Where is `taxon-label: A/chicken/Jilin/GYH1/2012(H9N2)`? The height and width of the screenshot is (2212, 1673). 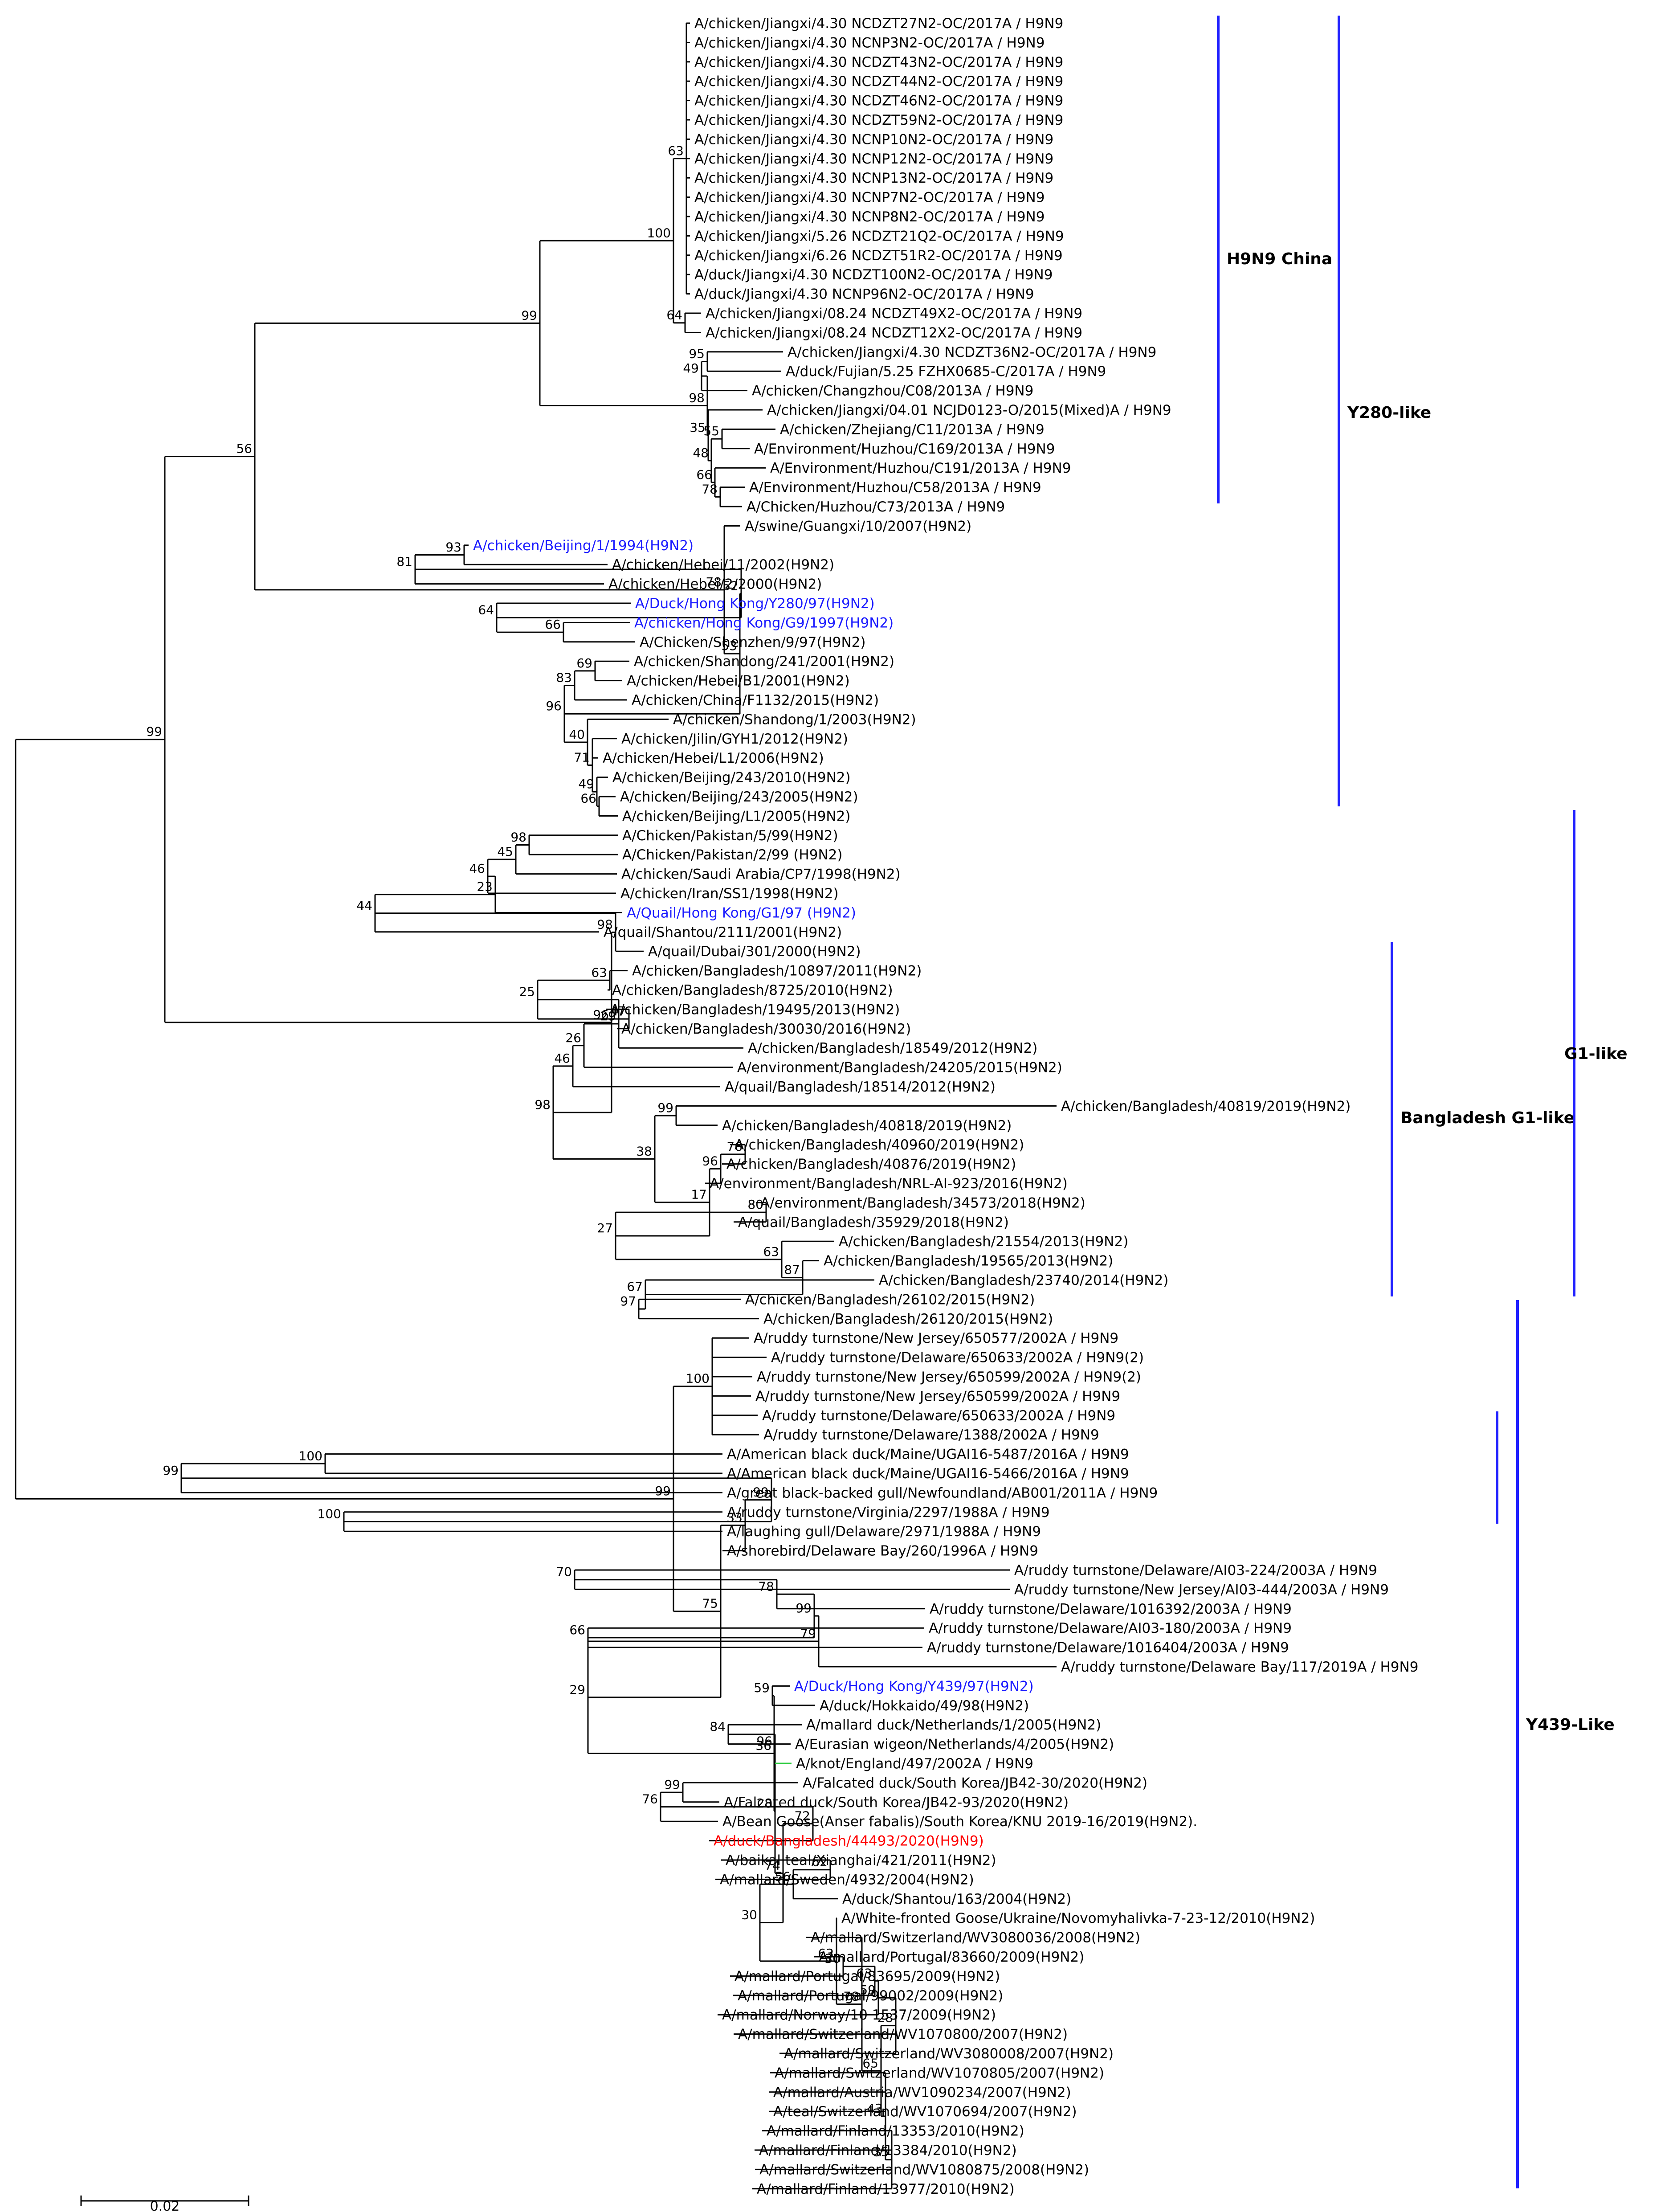 taxon-label: A/chicken/Jilin/GYH1/2012(H9N2) is located at coordinates (735, 739).